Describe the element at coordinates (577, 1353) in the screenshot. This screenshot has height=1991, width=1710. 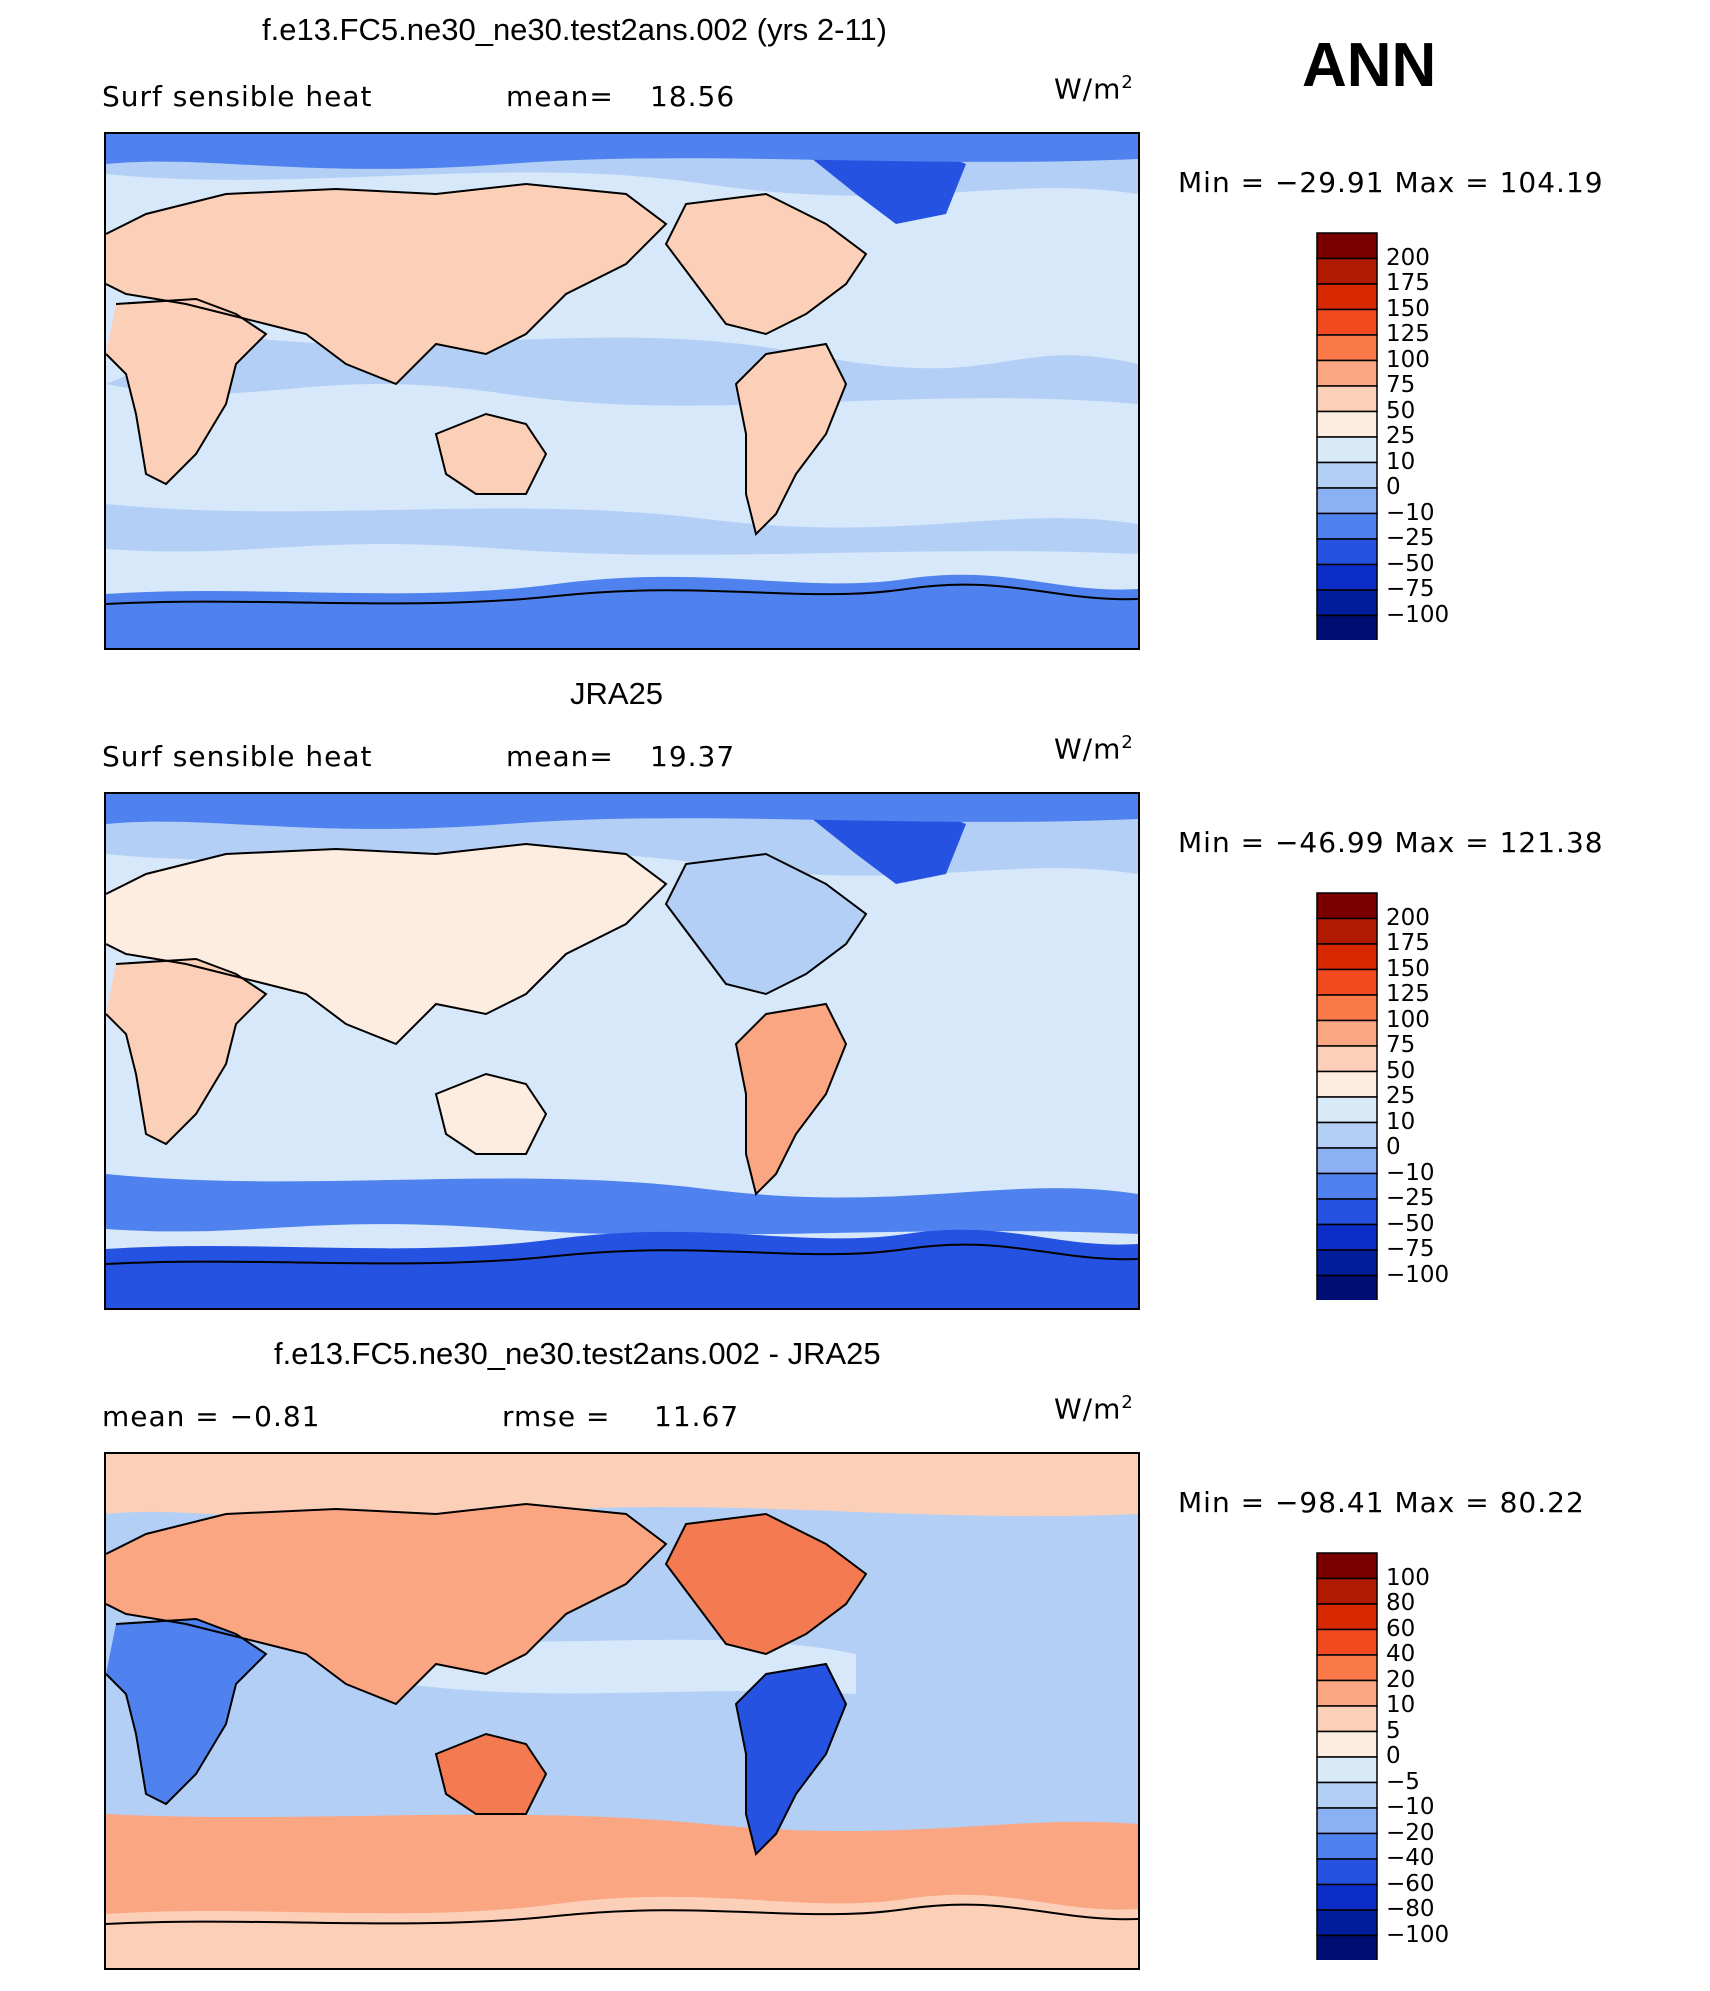
I see `panel-3-title: f.e13.FC5.ne30_ne30.test2ans.002 - JRA25` at that location.